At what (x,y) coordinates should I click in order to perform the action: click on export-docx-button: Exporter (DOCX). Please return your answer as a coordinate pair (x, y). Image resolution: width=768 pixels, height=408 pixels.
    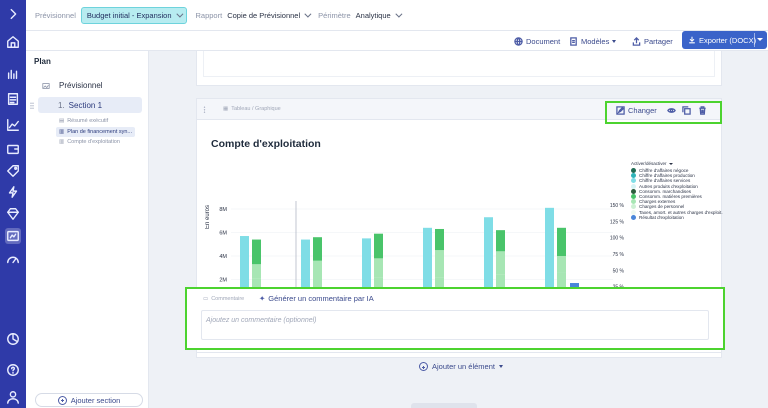
    Looking at the image, I should click on (724, 40).